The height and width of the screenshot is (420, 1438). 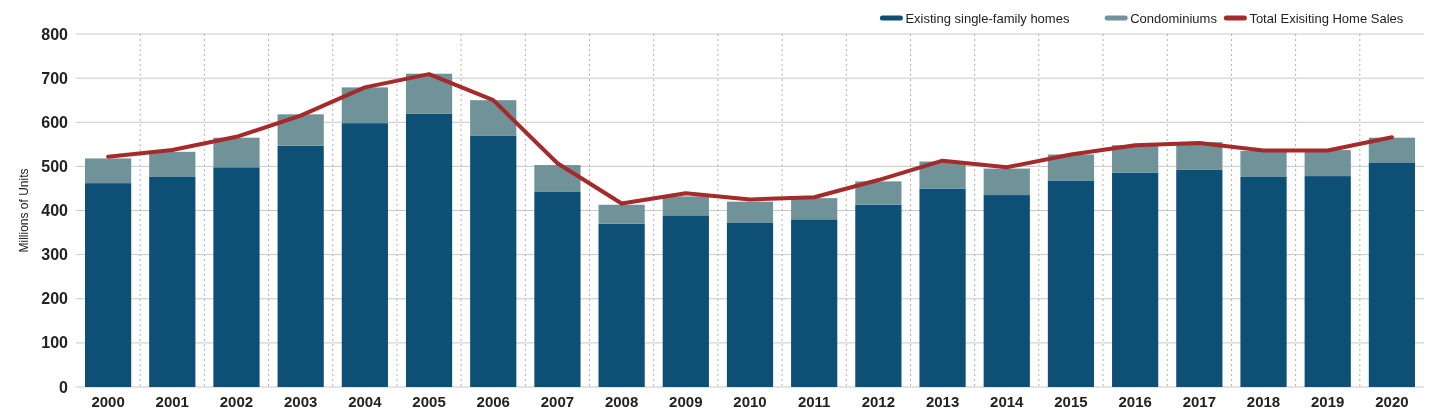 What do you see at coordinates (1174, 18) in the screenshot?
I see `legend-label: Condominiums` at bounding box center [1174, 18].